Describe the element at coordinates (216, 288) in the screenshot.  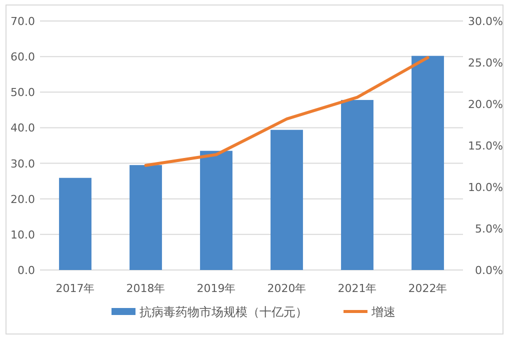
I see `x-tick-label: 2019年` at that location.